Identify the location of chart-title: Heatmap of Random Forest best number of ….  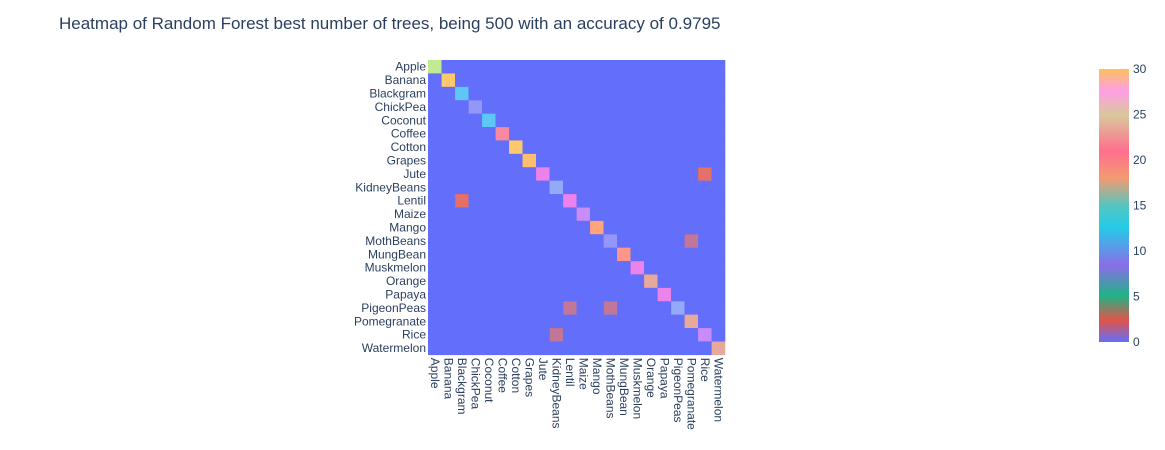
(389, 23).